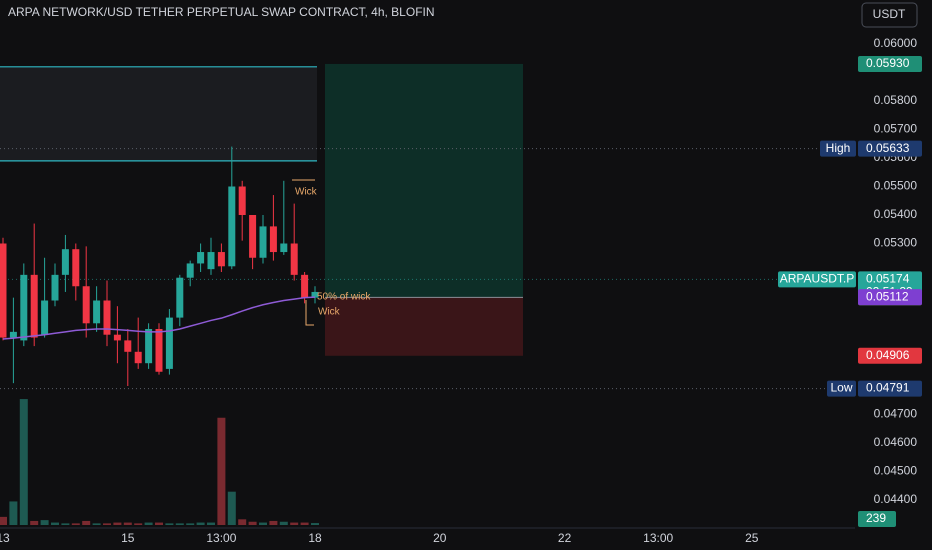 The image size is (932, 550). What do you see at coordinates (440, 538) in the screenshot?
I see `x-tick-label: 20` at bounding box center [440, 538].